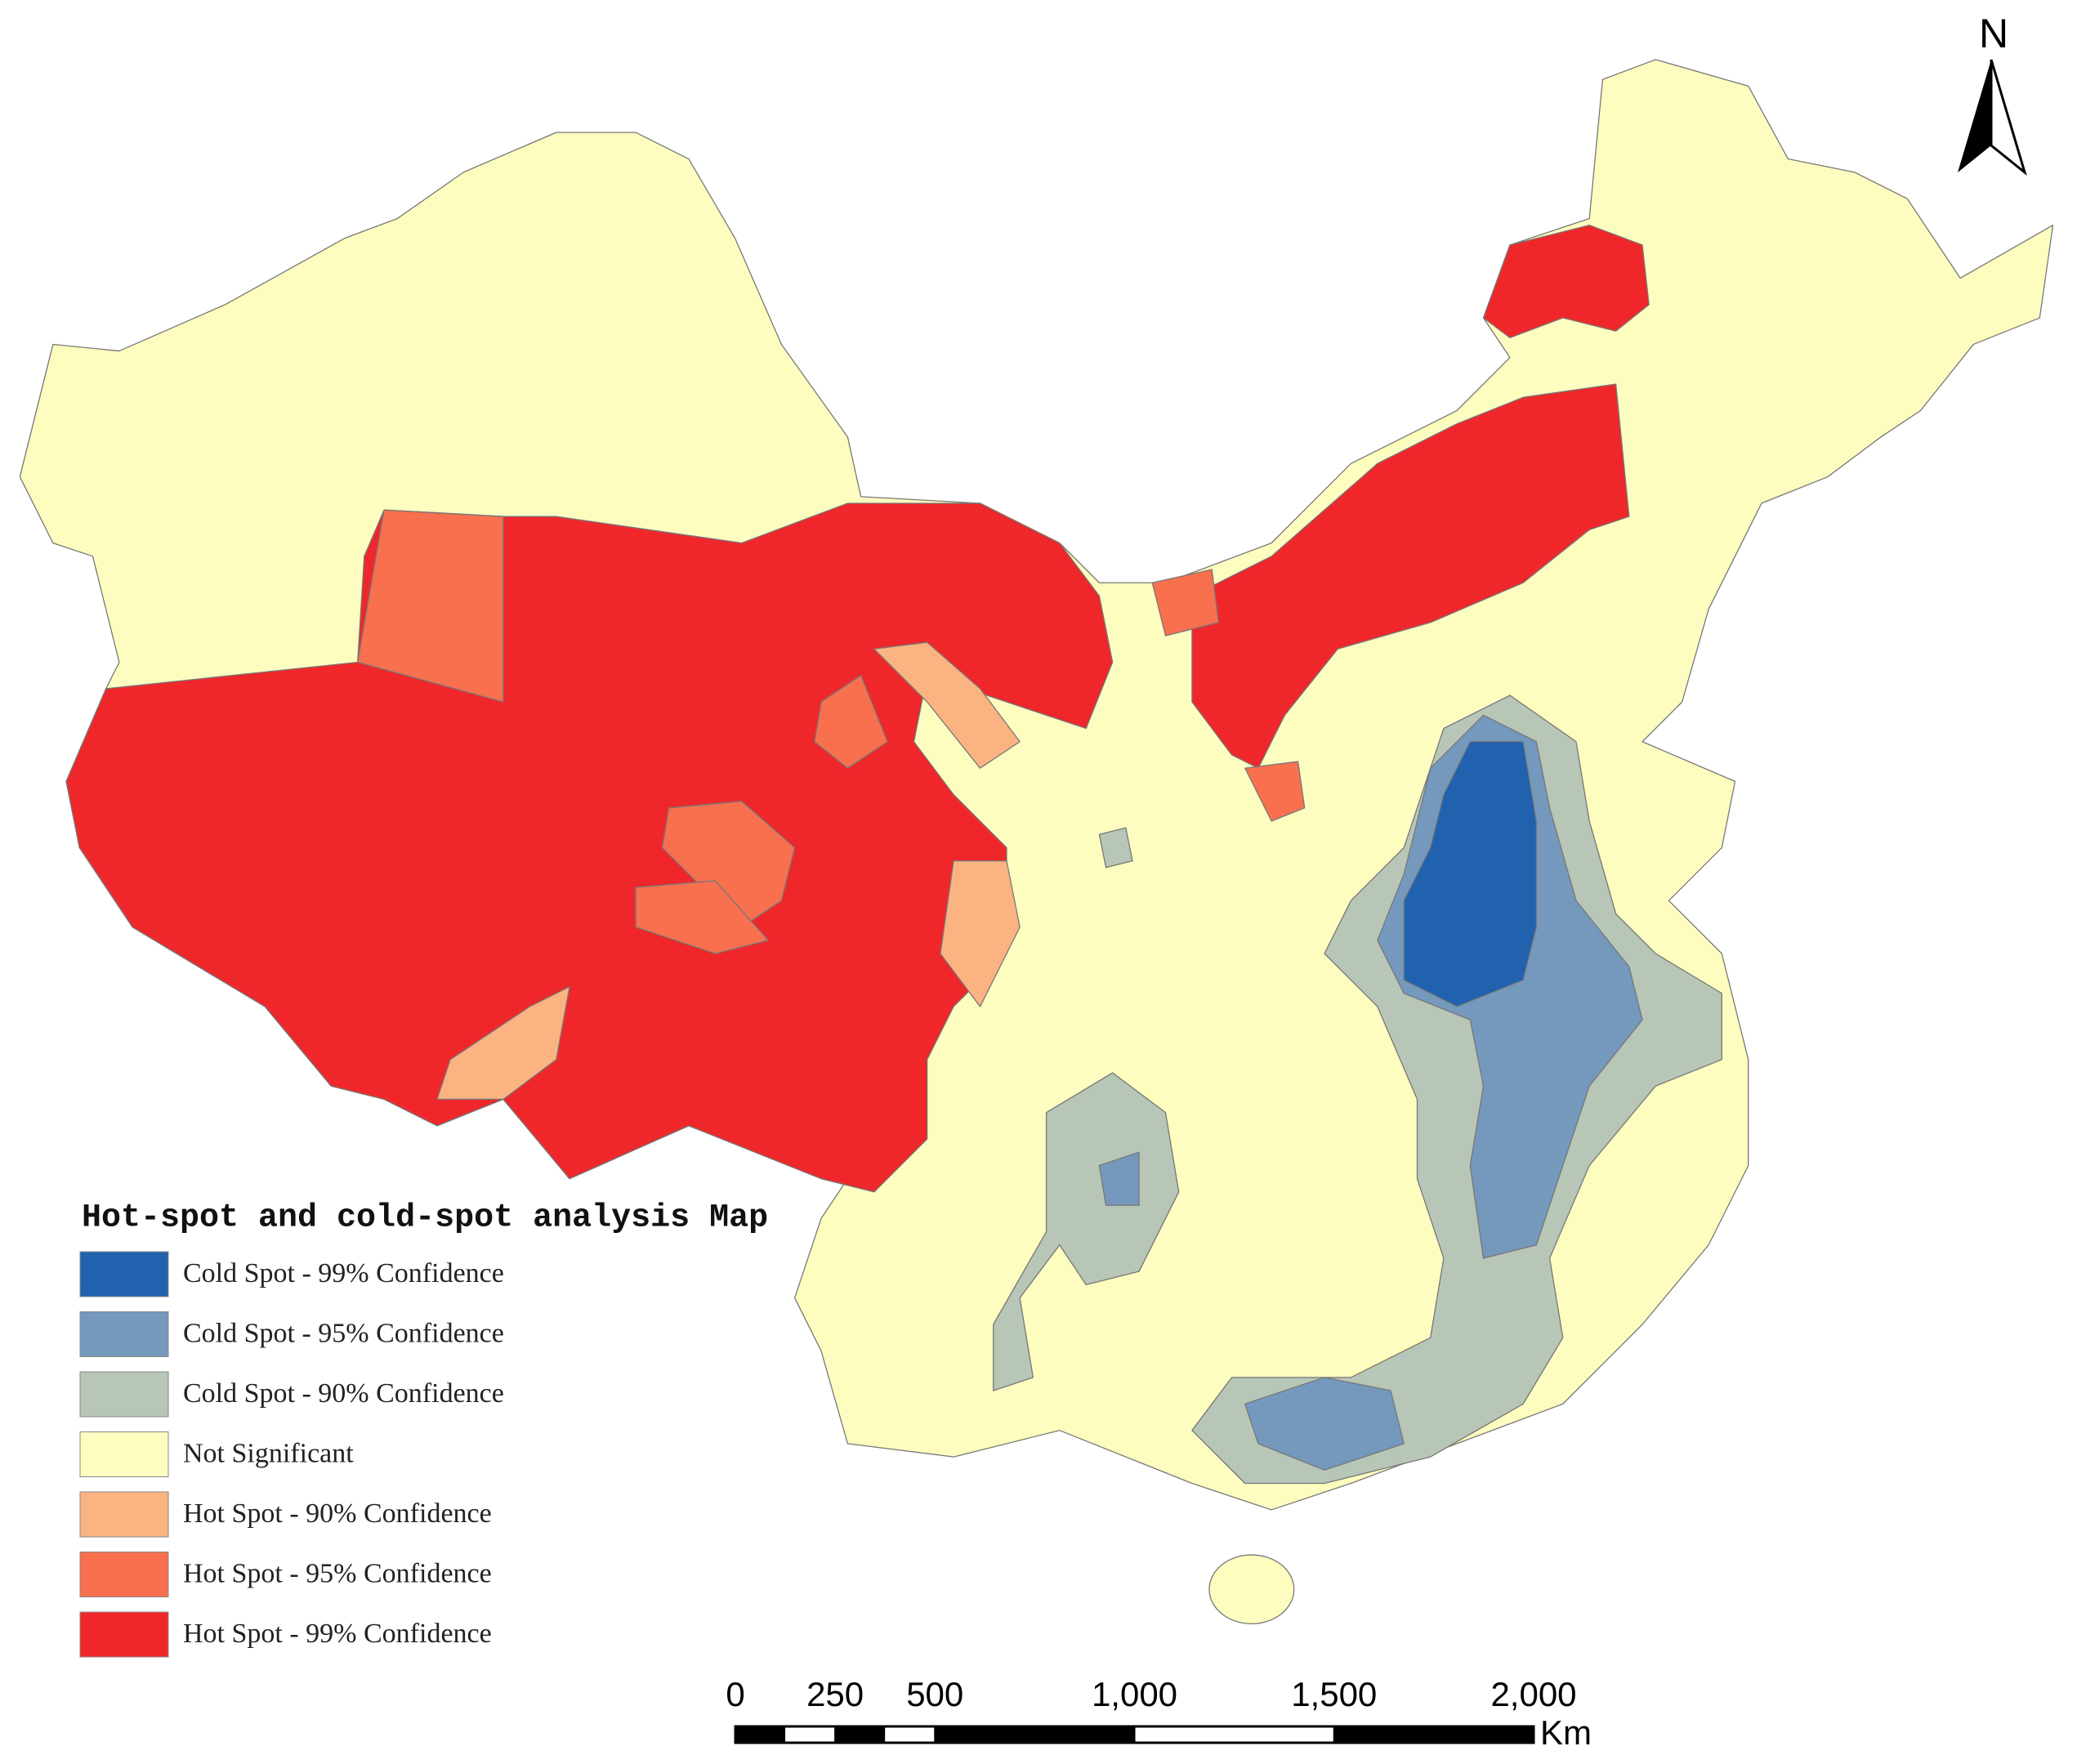 Image resolution: width=2077 pixels, height=1764 pixels. I want to click on north-arrow-right, so click(2008, 117).